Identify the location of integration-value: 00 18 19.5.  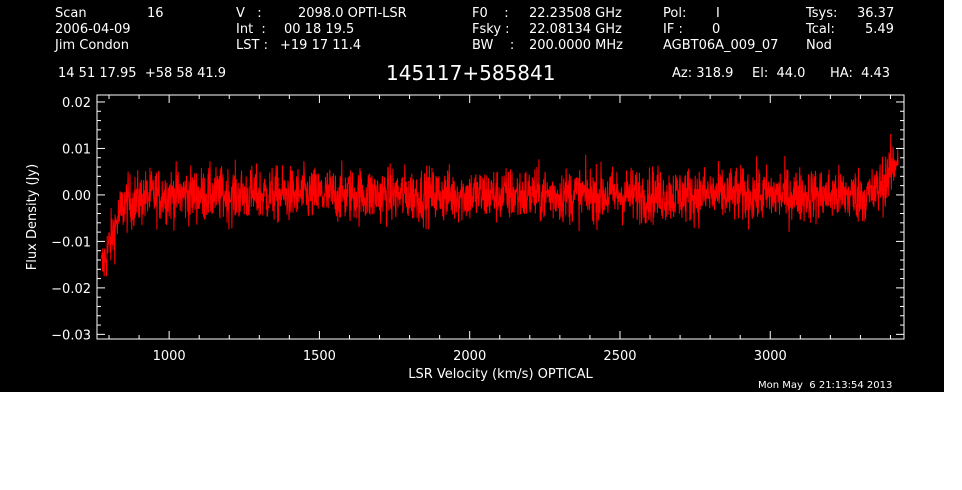
(319, 29).